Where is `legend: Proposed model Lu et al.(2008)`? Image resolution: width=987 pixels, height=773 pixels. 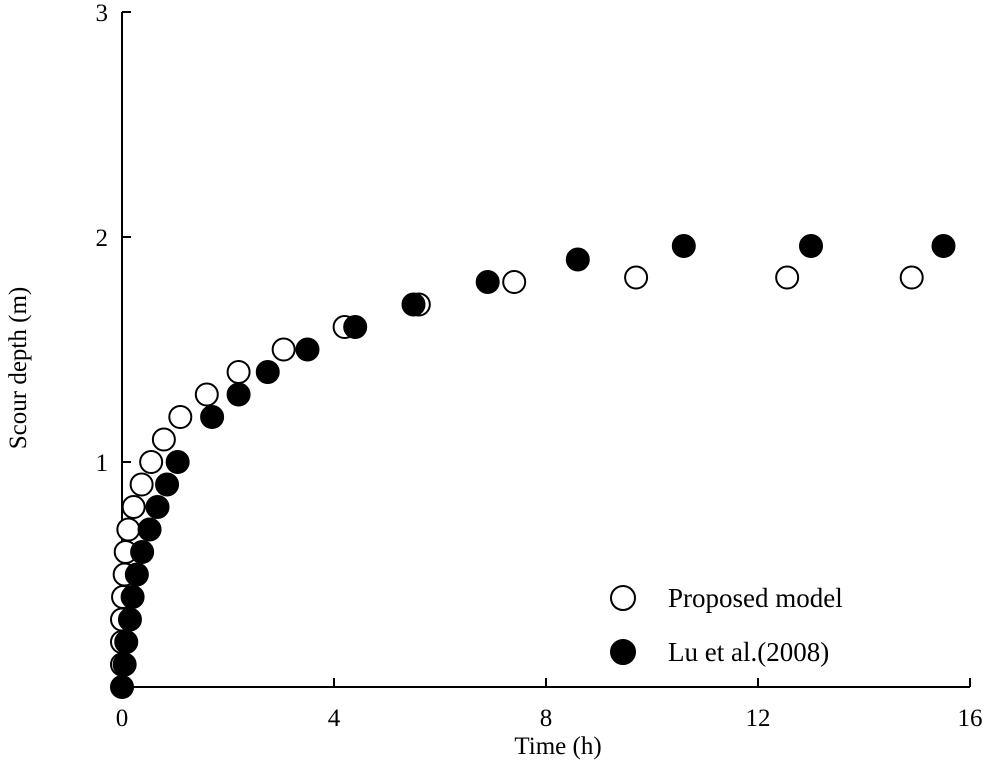 legend: Proposed model Lu et al.(2008) is located at coordinates (726, 625).